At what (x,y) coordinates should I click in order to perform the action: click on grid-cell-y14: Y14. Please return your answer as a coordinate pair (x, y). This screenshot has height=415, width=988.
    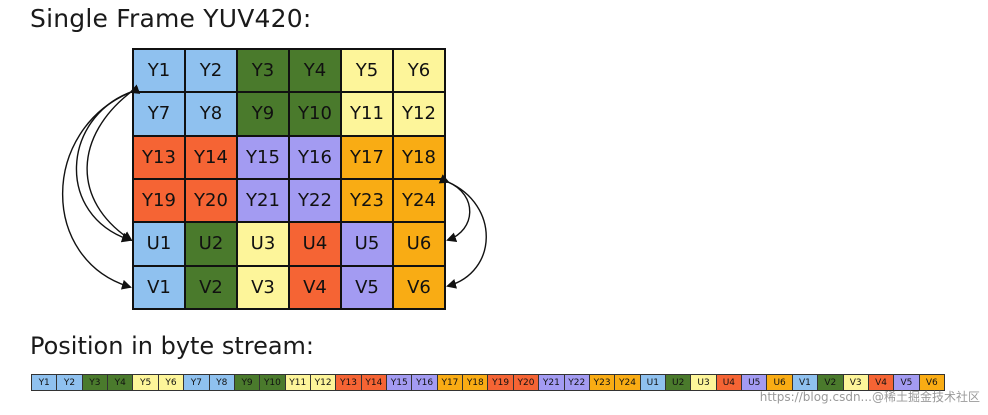
    Looking at the image, I should click on (211, 157).